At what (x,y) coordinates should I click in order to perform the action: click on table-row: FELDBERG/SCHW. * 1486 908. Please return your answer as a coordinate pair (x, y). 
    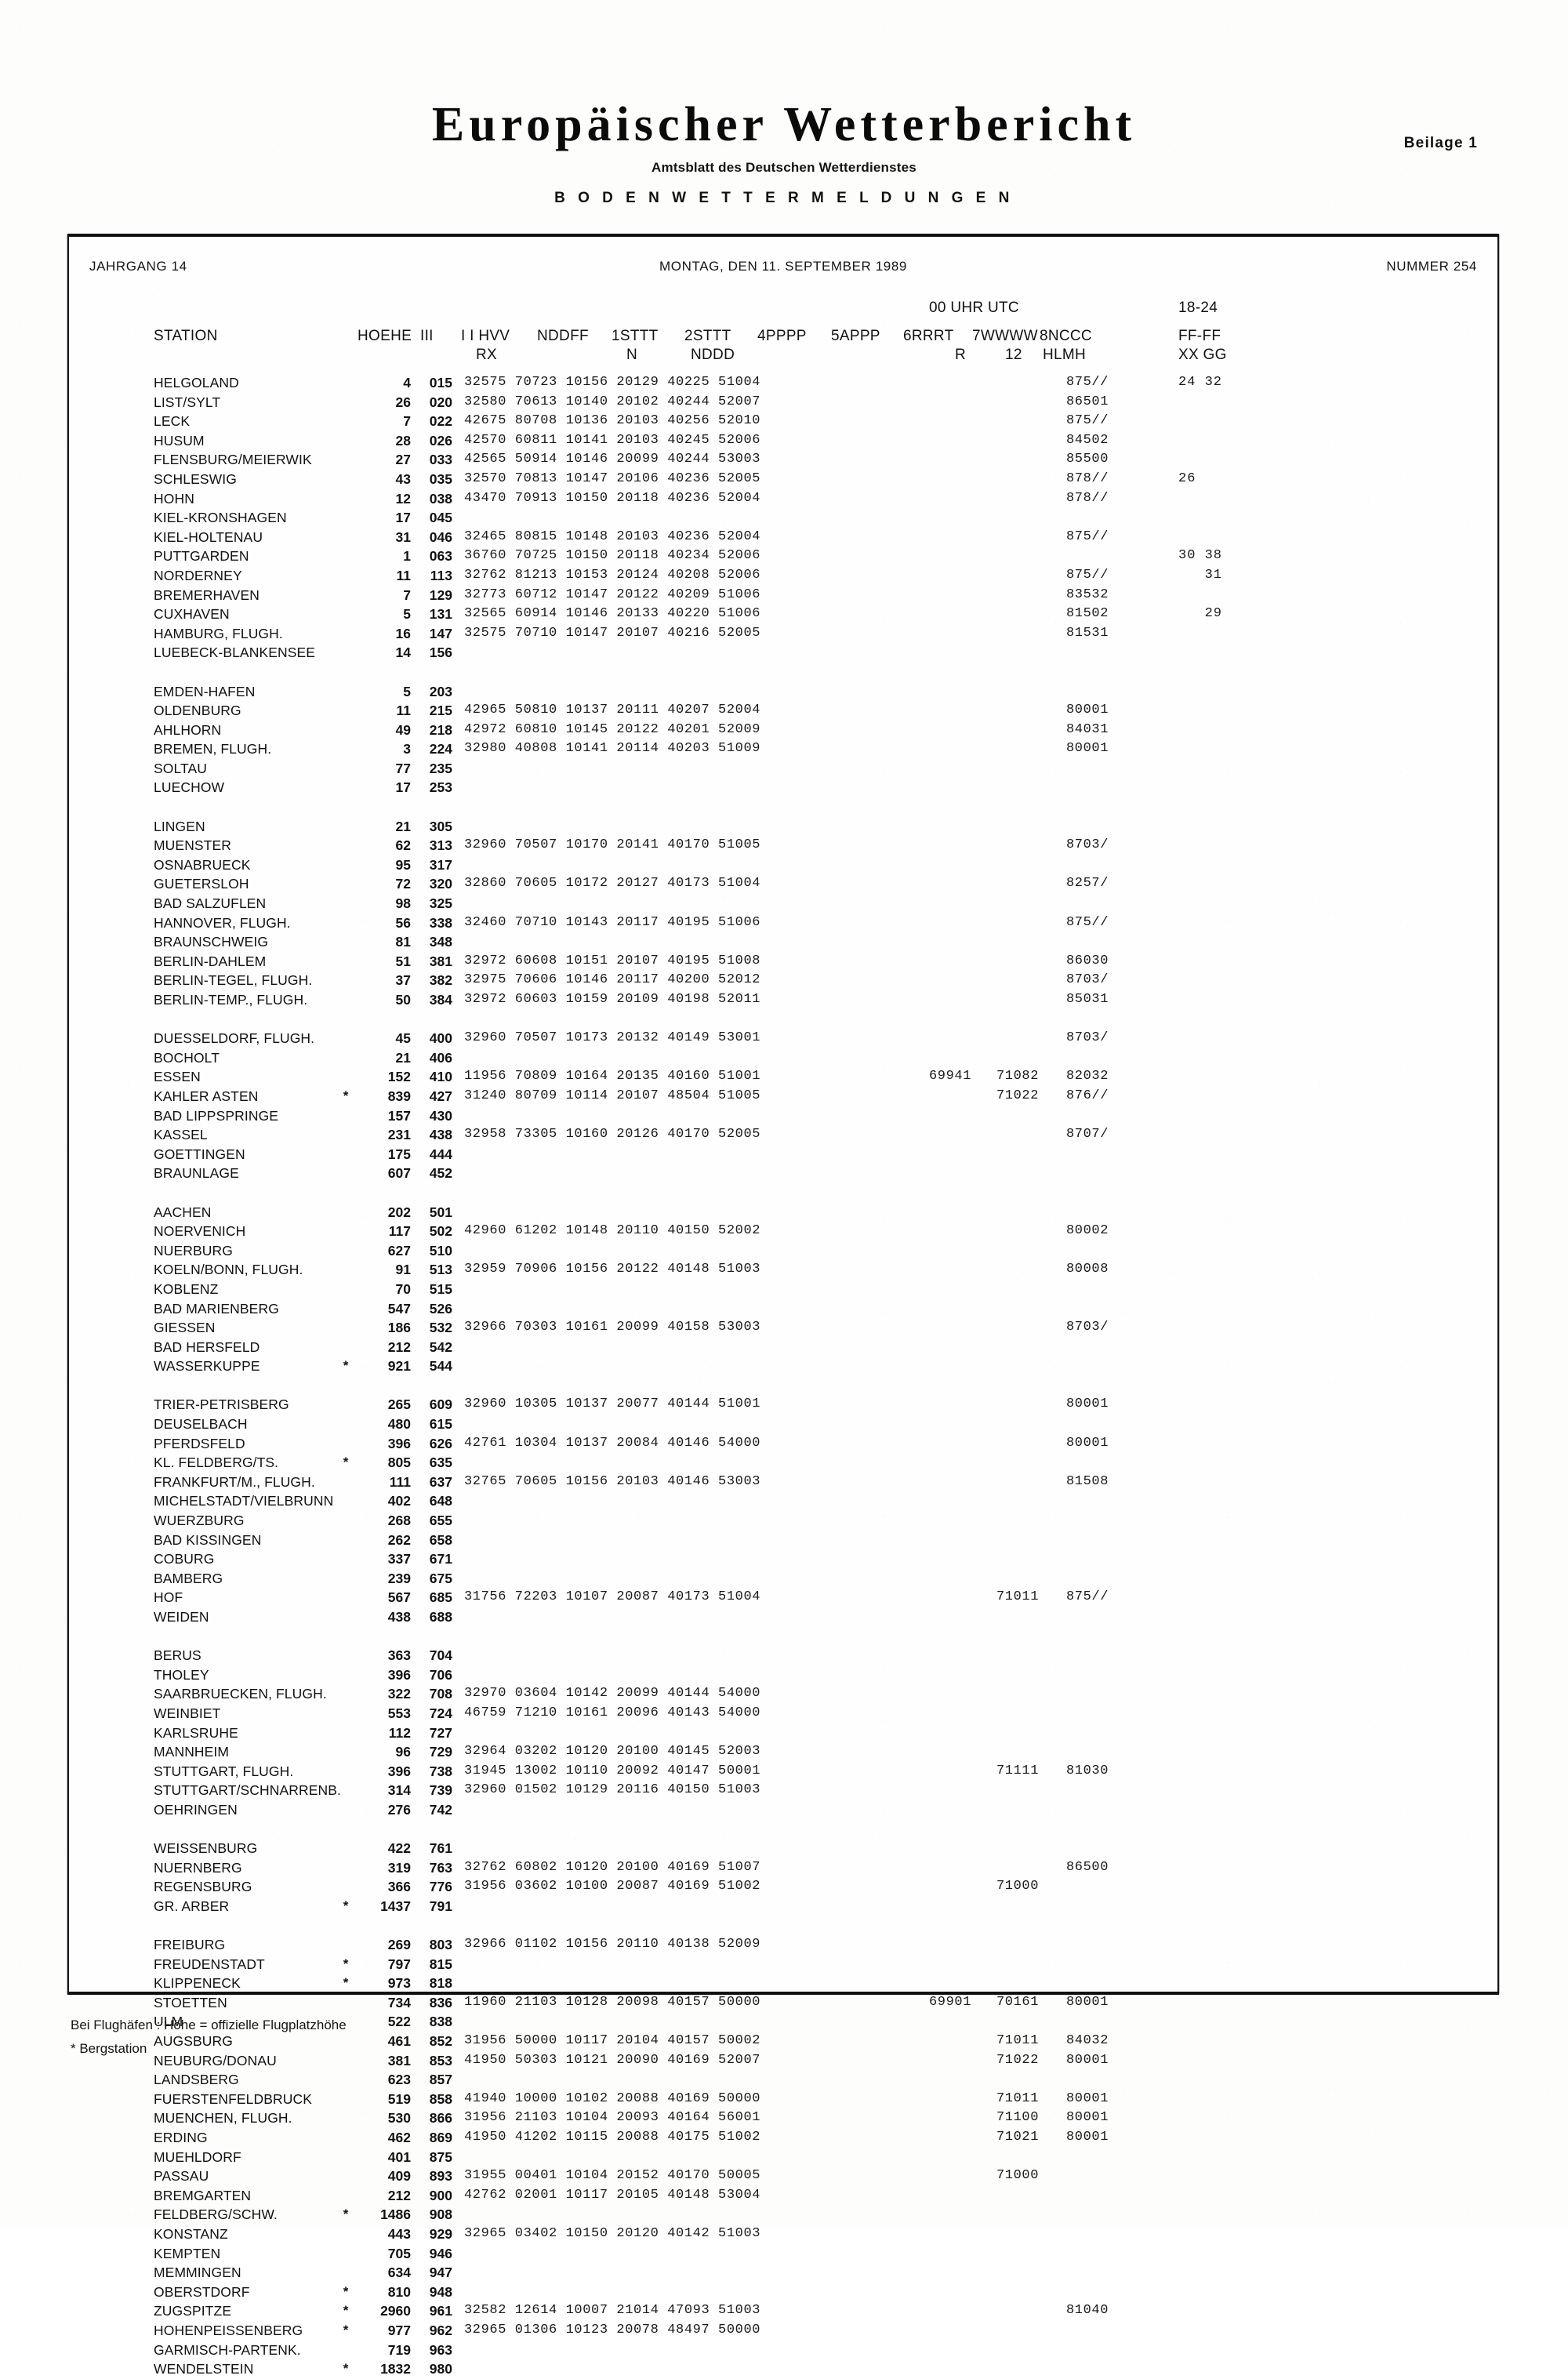
    Looking at the image, I should click on (783, 2215).